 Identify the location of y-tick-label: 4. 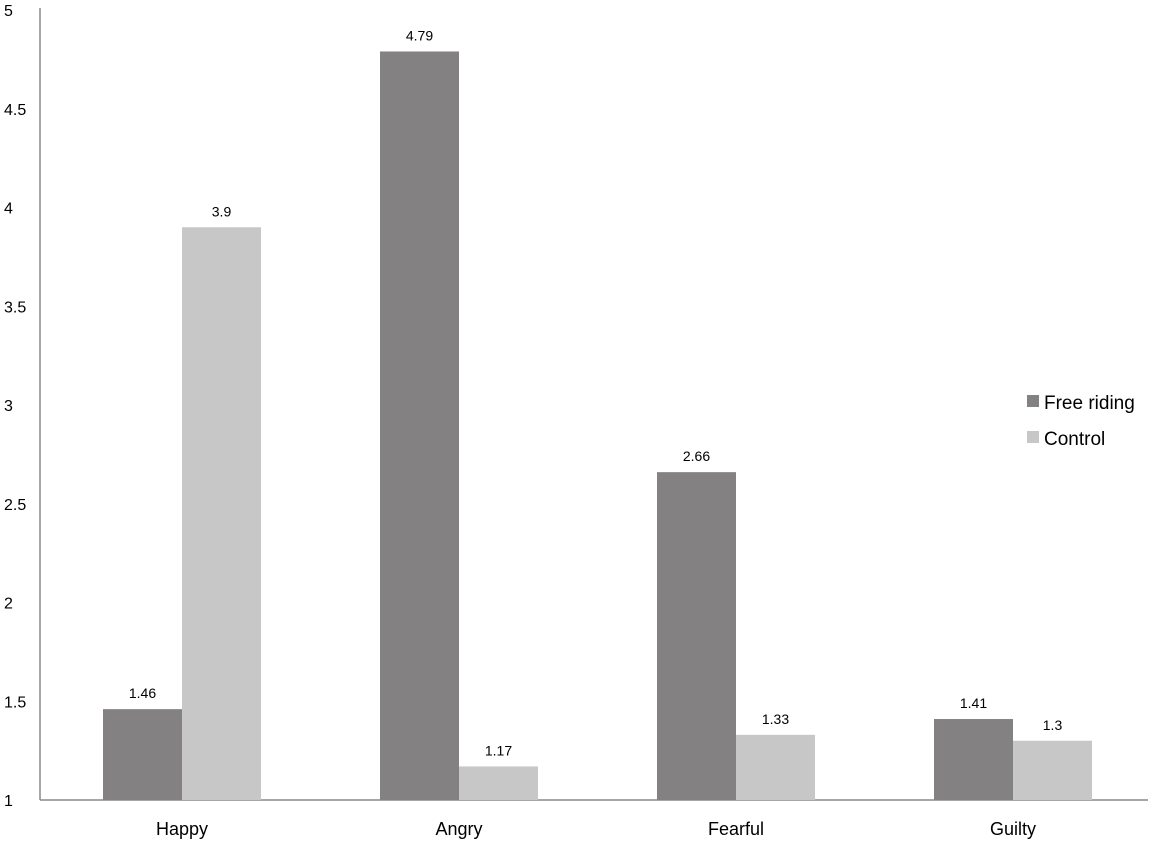
(8, 209).